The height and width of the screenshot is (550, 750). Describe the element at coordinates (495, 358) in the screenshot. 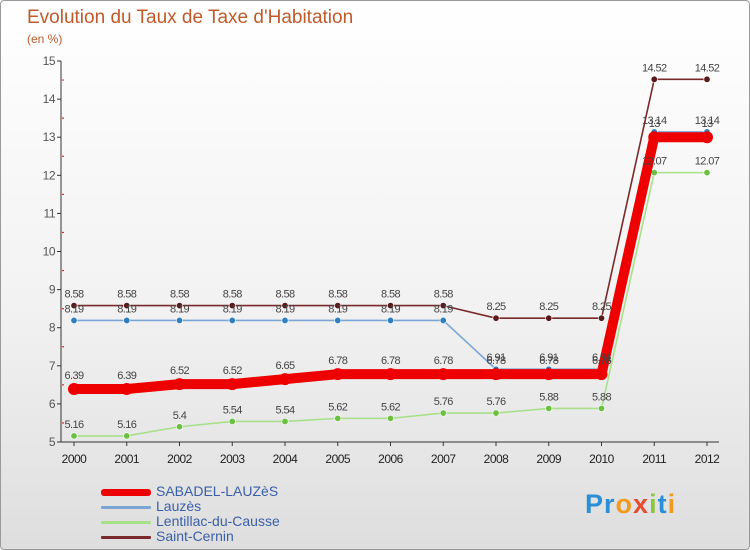

I see `data-label: 6.91` at that location.